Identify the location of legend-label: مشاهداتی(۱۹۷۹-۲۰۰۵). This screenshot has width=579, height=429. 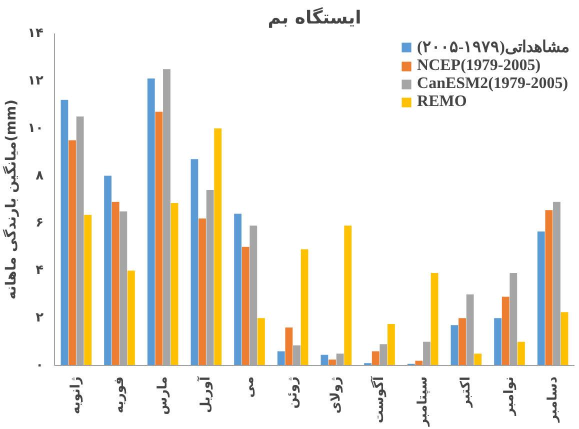
(493, 47).